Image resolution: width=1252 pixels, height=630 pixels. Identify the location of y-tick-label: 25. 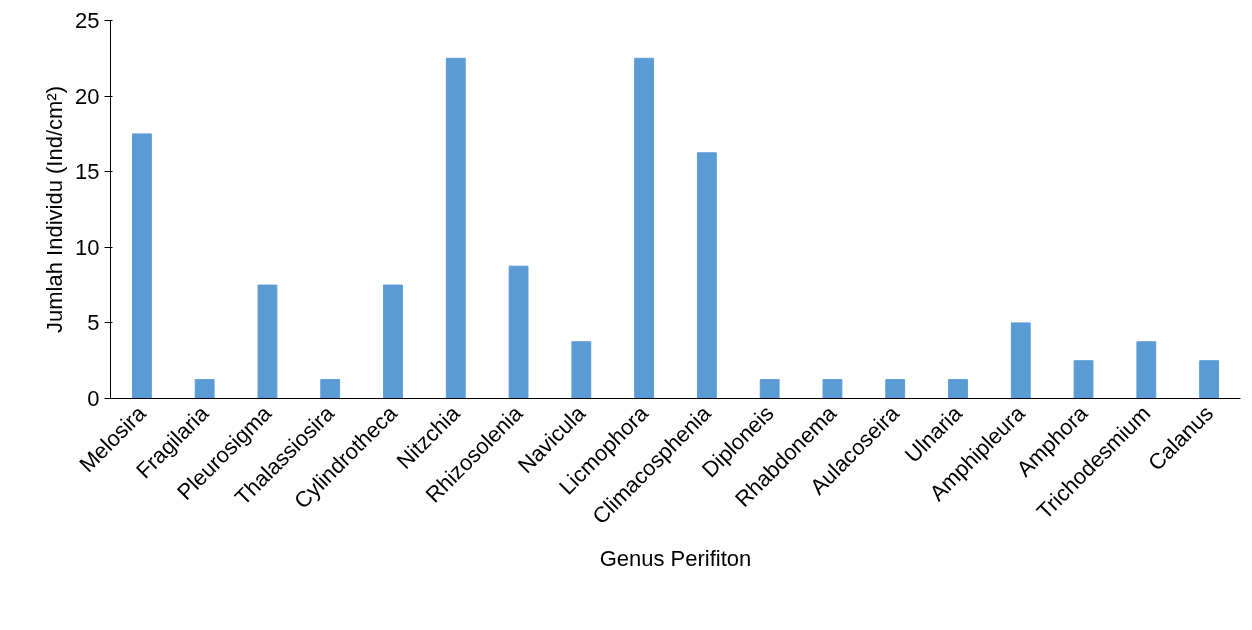
(87, 20).